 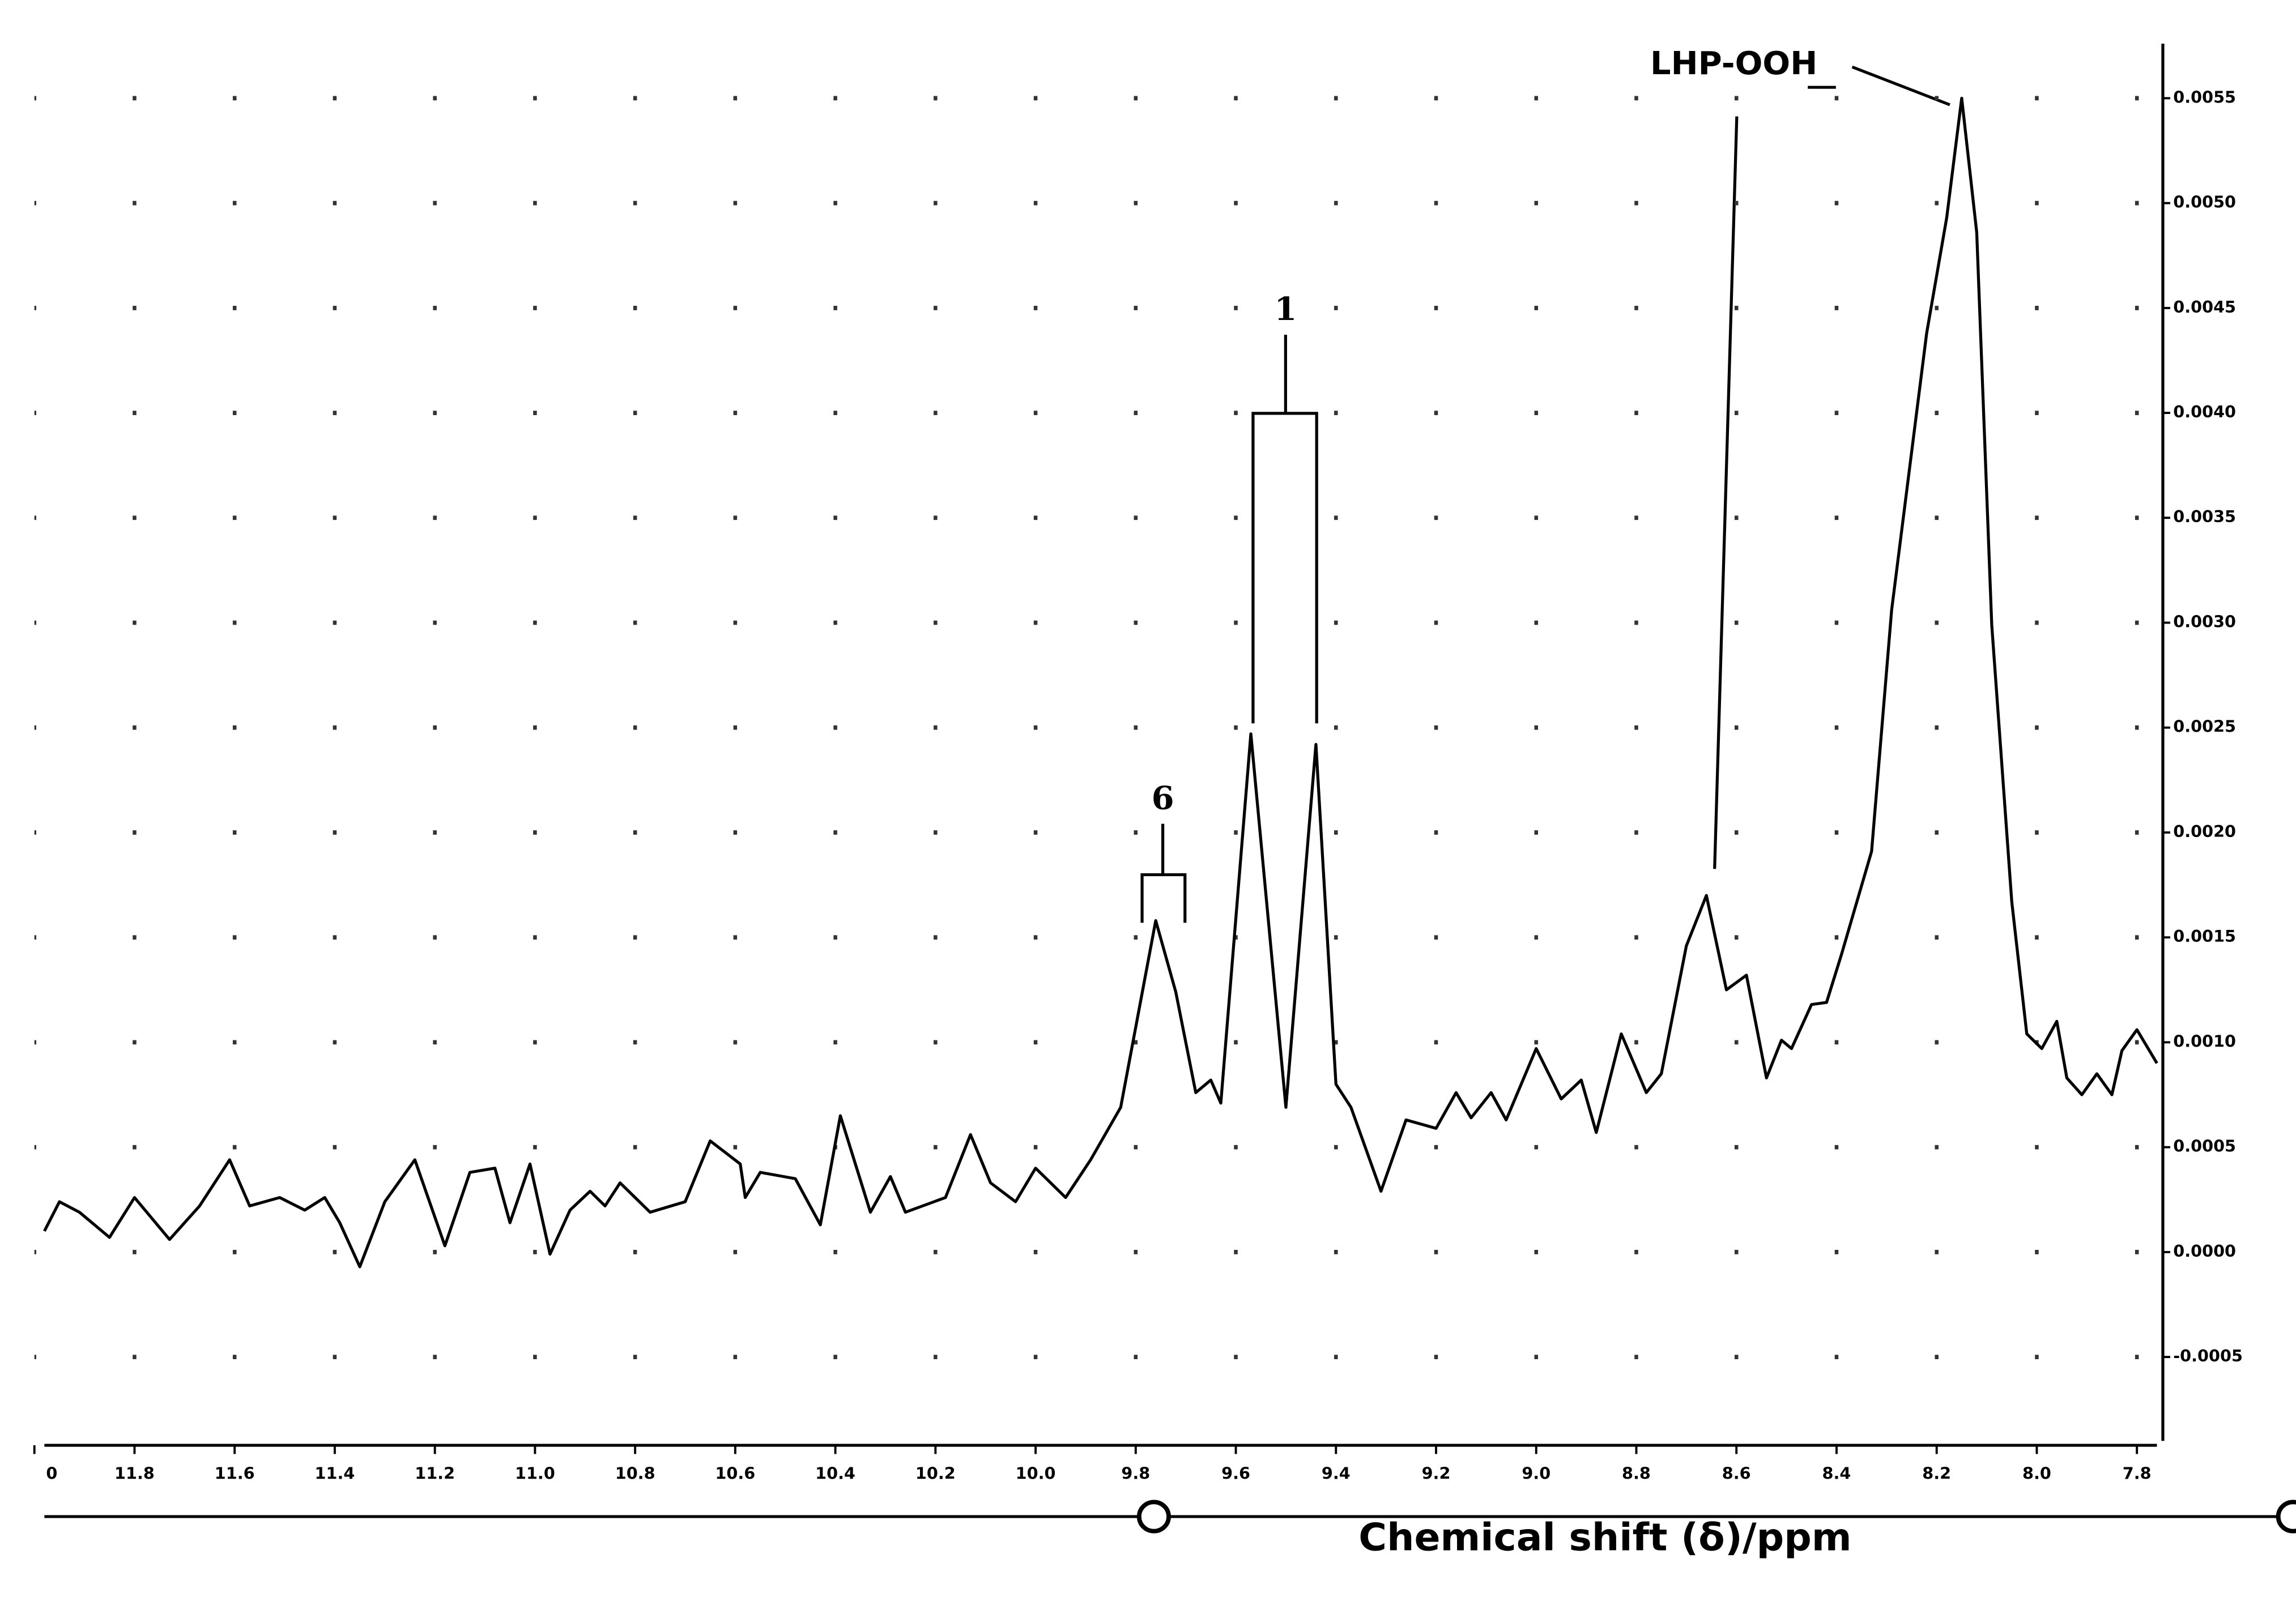 I want to click on y-tick-label: 0.0005, so click(x=2204, y=1146).